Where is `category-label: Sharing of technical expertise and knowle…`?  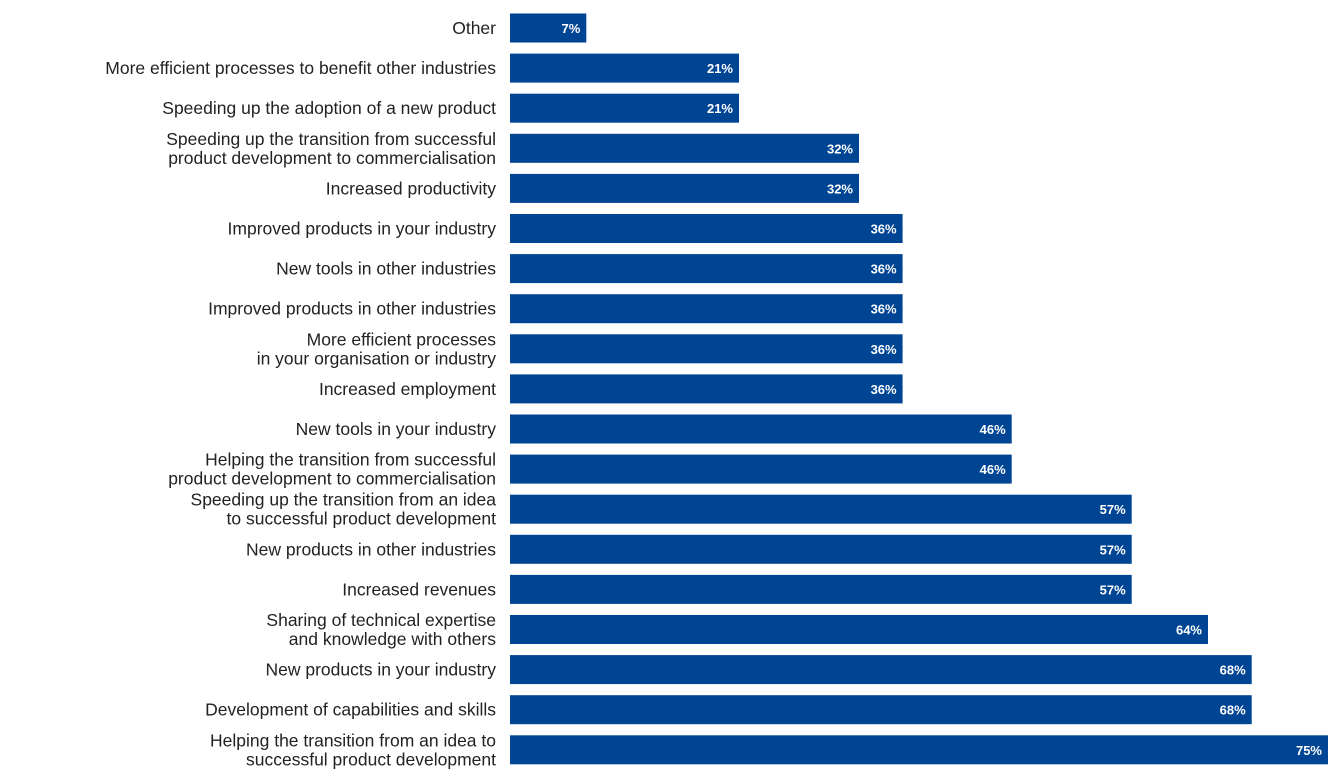
category-label: Sharing of technical expertise and knowle… is located at coordinates (381, 629).